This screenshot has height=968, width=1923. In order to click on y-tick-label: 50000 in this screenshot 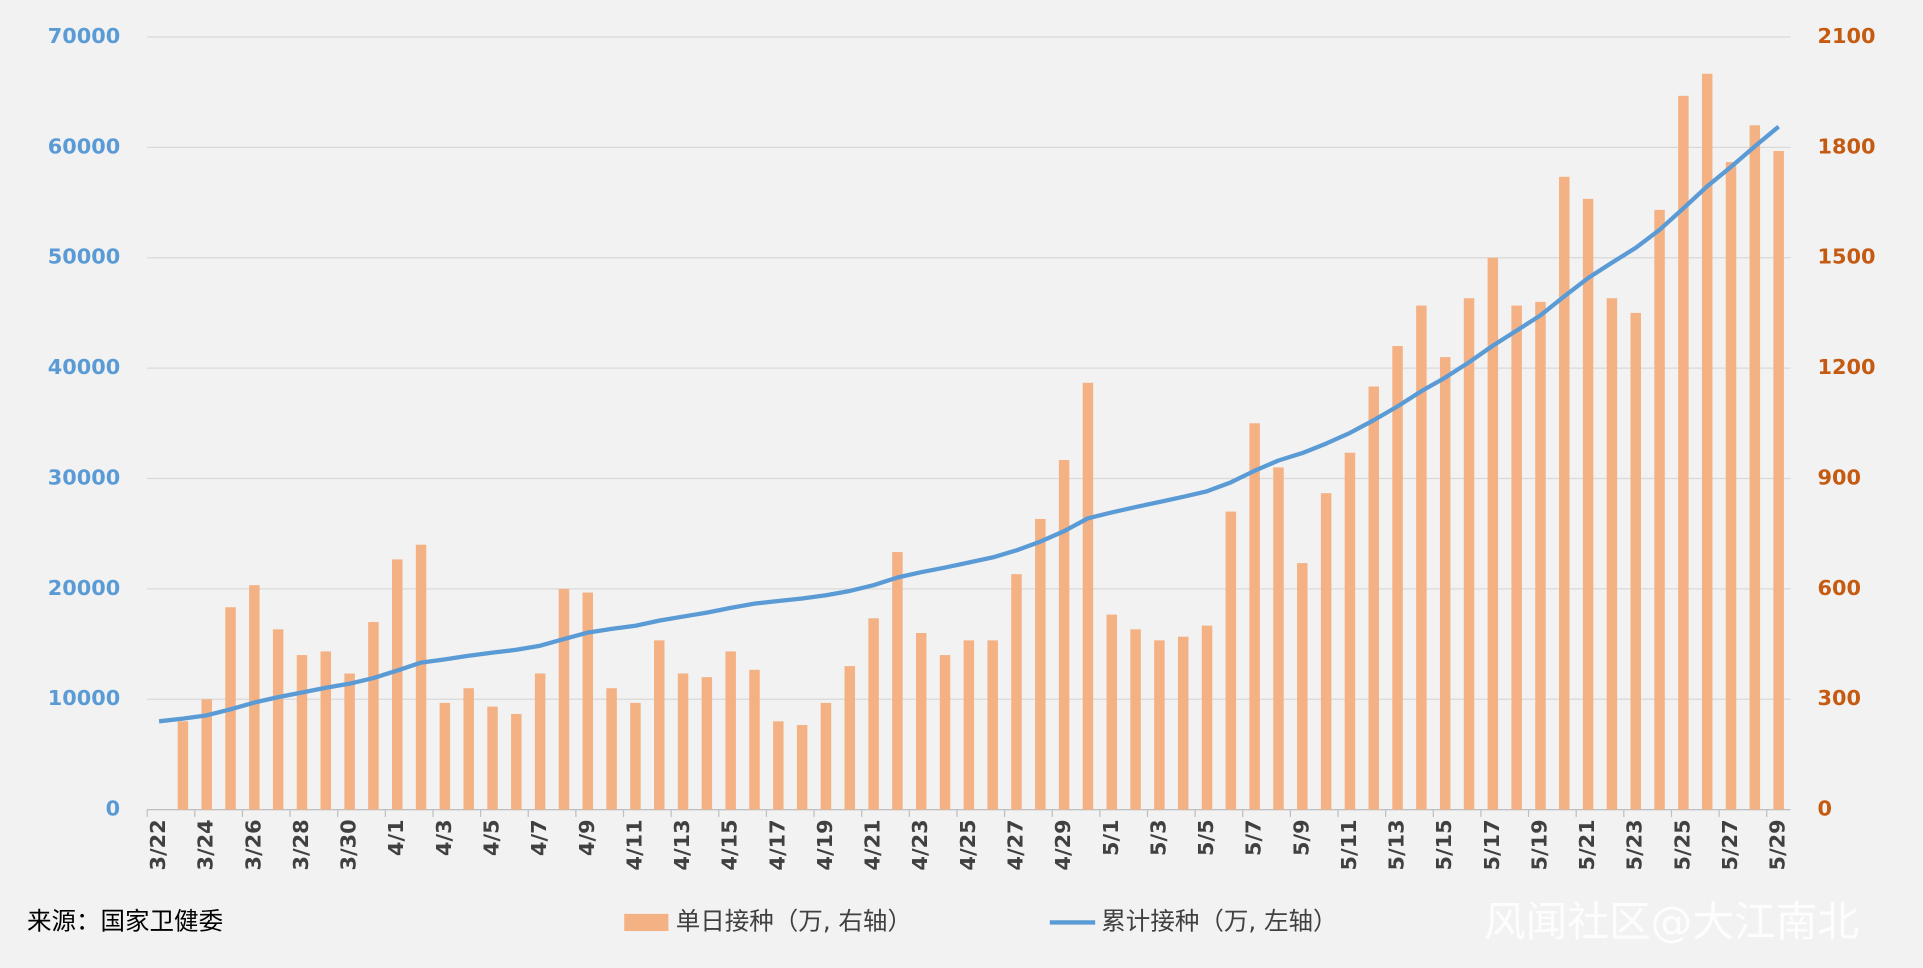, I will do `click(84, 257)`.